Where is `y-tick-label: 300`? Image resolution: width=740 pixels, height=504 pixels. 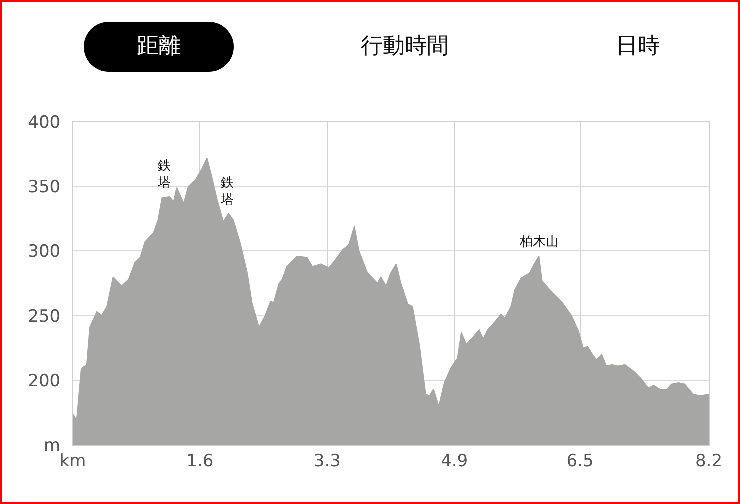 y-tick-label: 300 is located at coordinates (44, 252).